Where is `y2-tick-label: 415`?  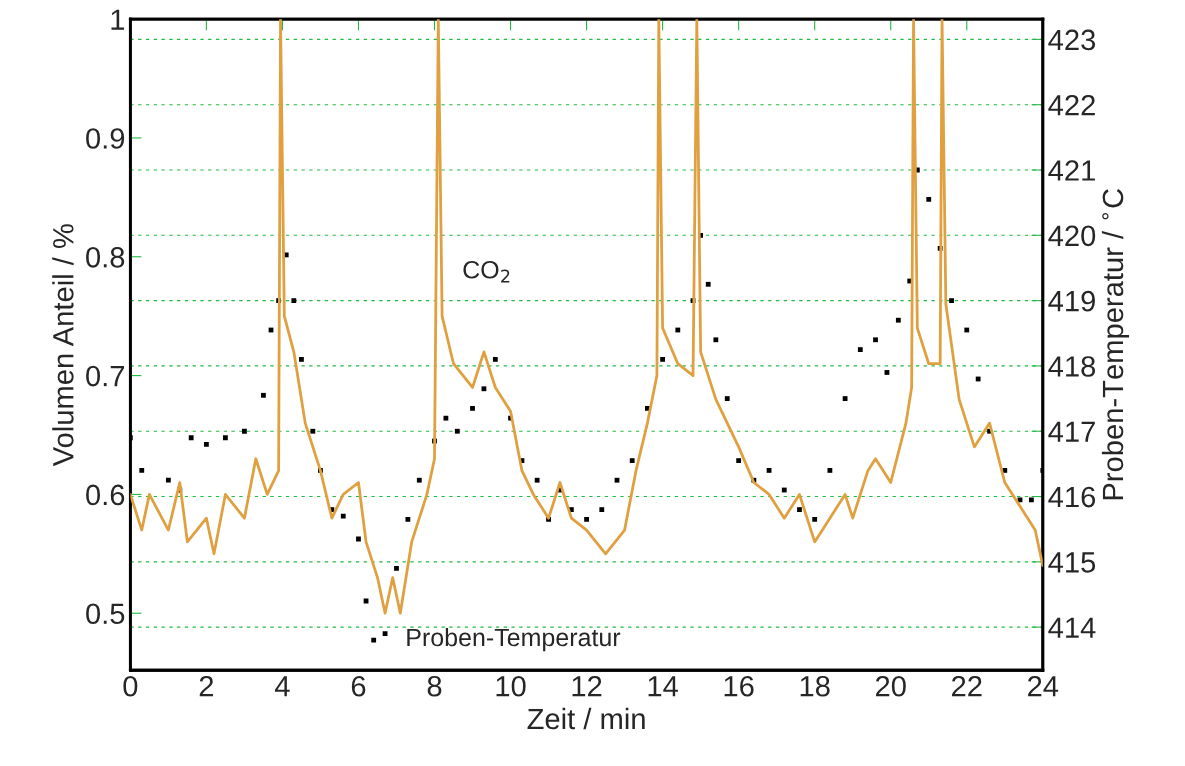 y2-tick-label: 415 is located at coordinates (1072, 562).